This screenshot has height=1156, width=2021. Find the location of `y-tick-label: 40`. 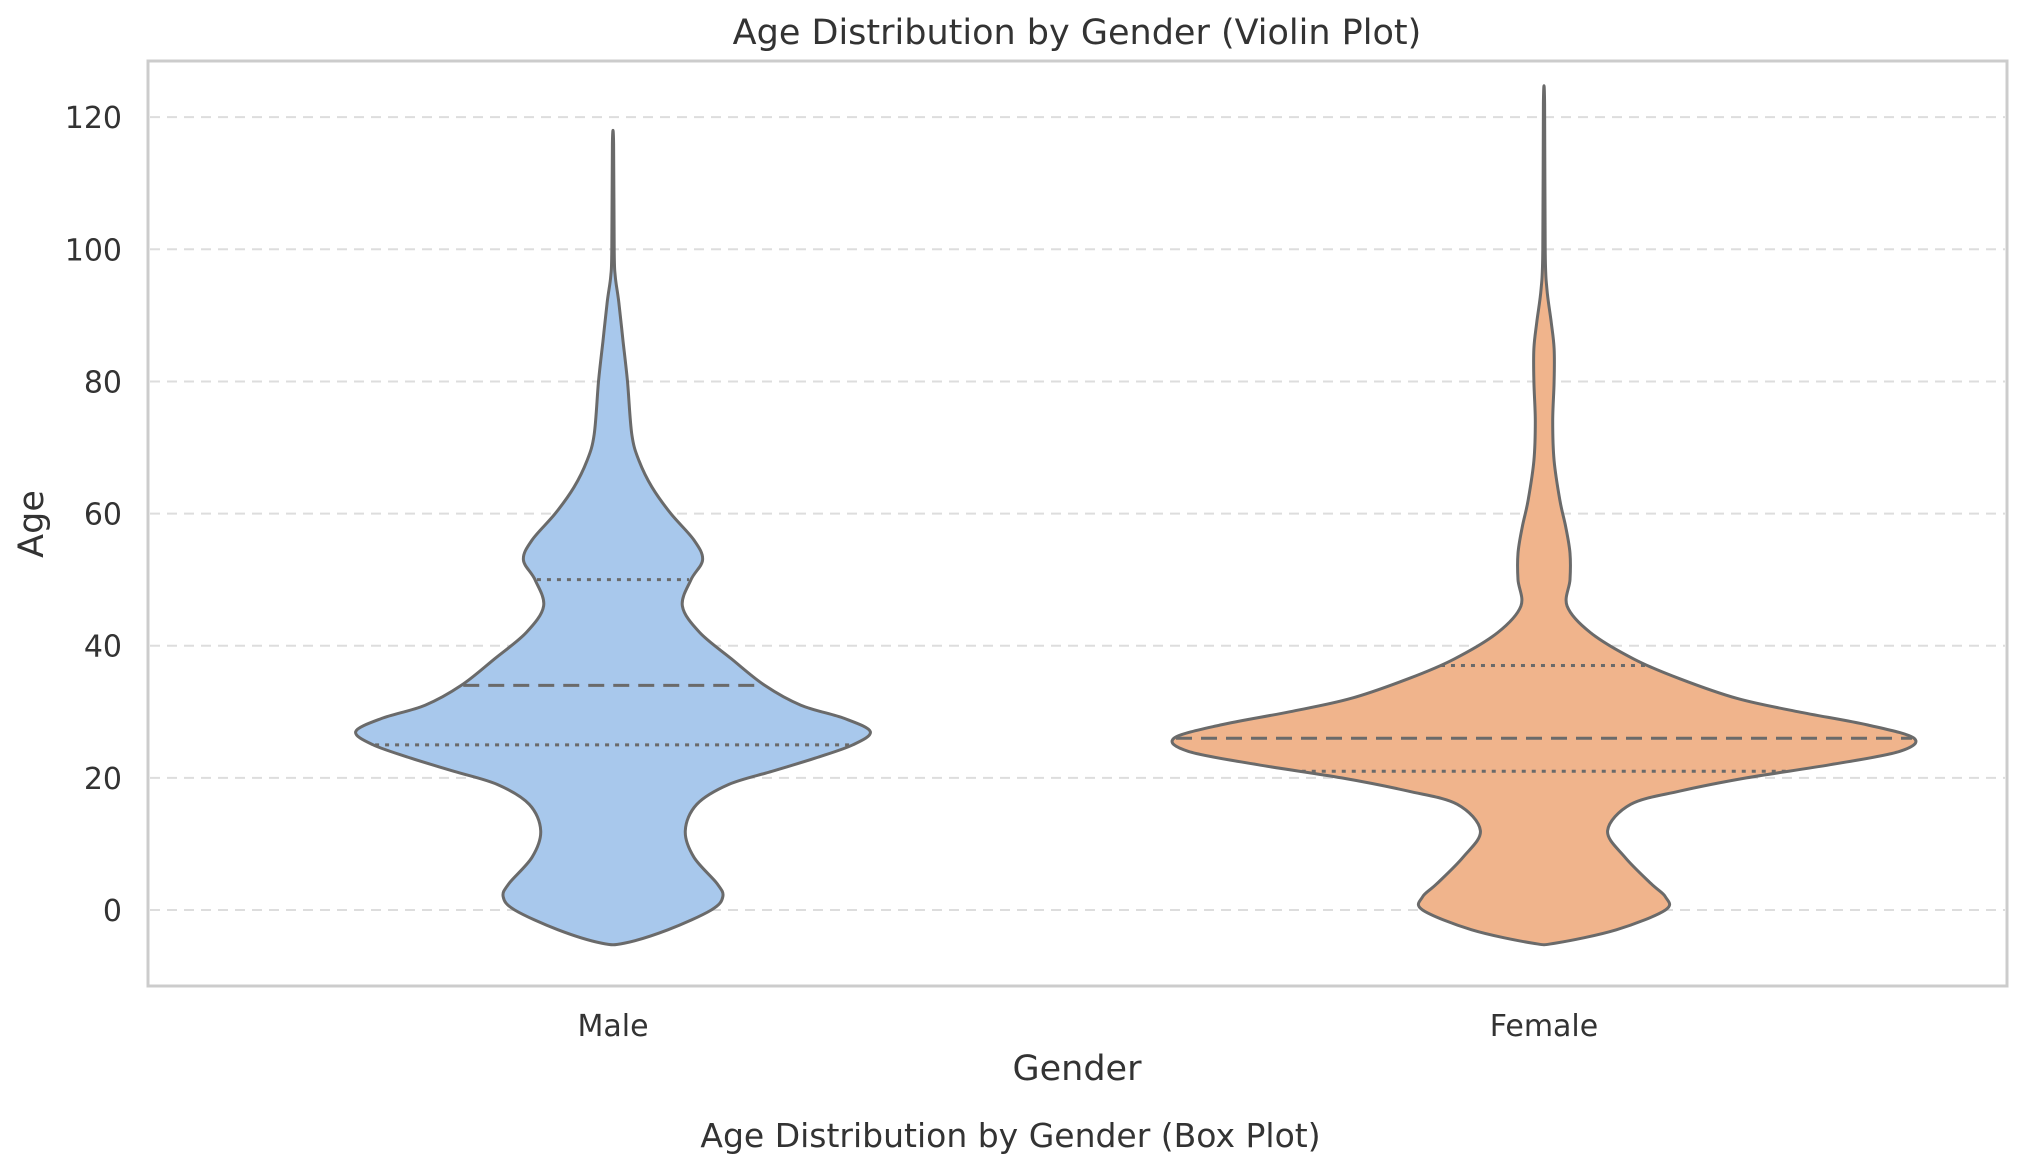

y-tick-label: 40 is located at coordinates (103, 647).